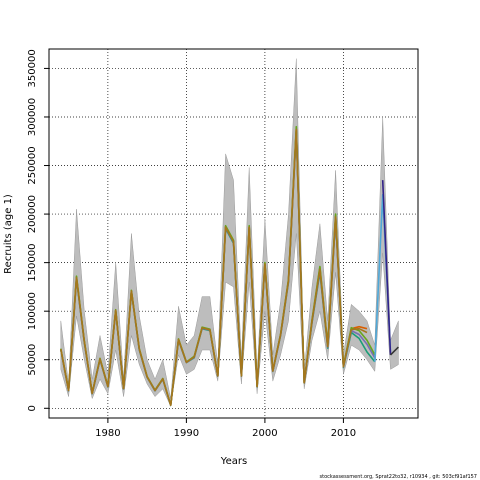  What do you see at coordinates (264, 433) in the screenshot?
I see `x-tick-label: 2000` at bounding box center [264, 433].